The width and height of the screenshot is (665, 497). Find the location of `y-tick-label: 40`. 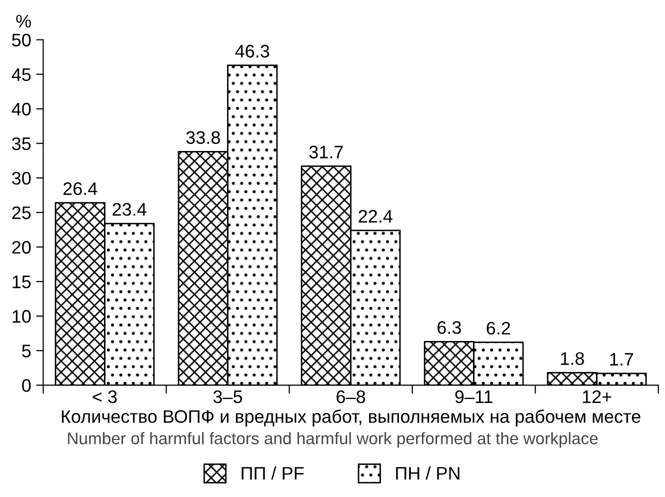

y-tick-label: 40 is located at coordinates (21, 109).